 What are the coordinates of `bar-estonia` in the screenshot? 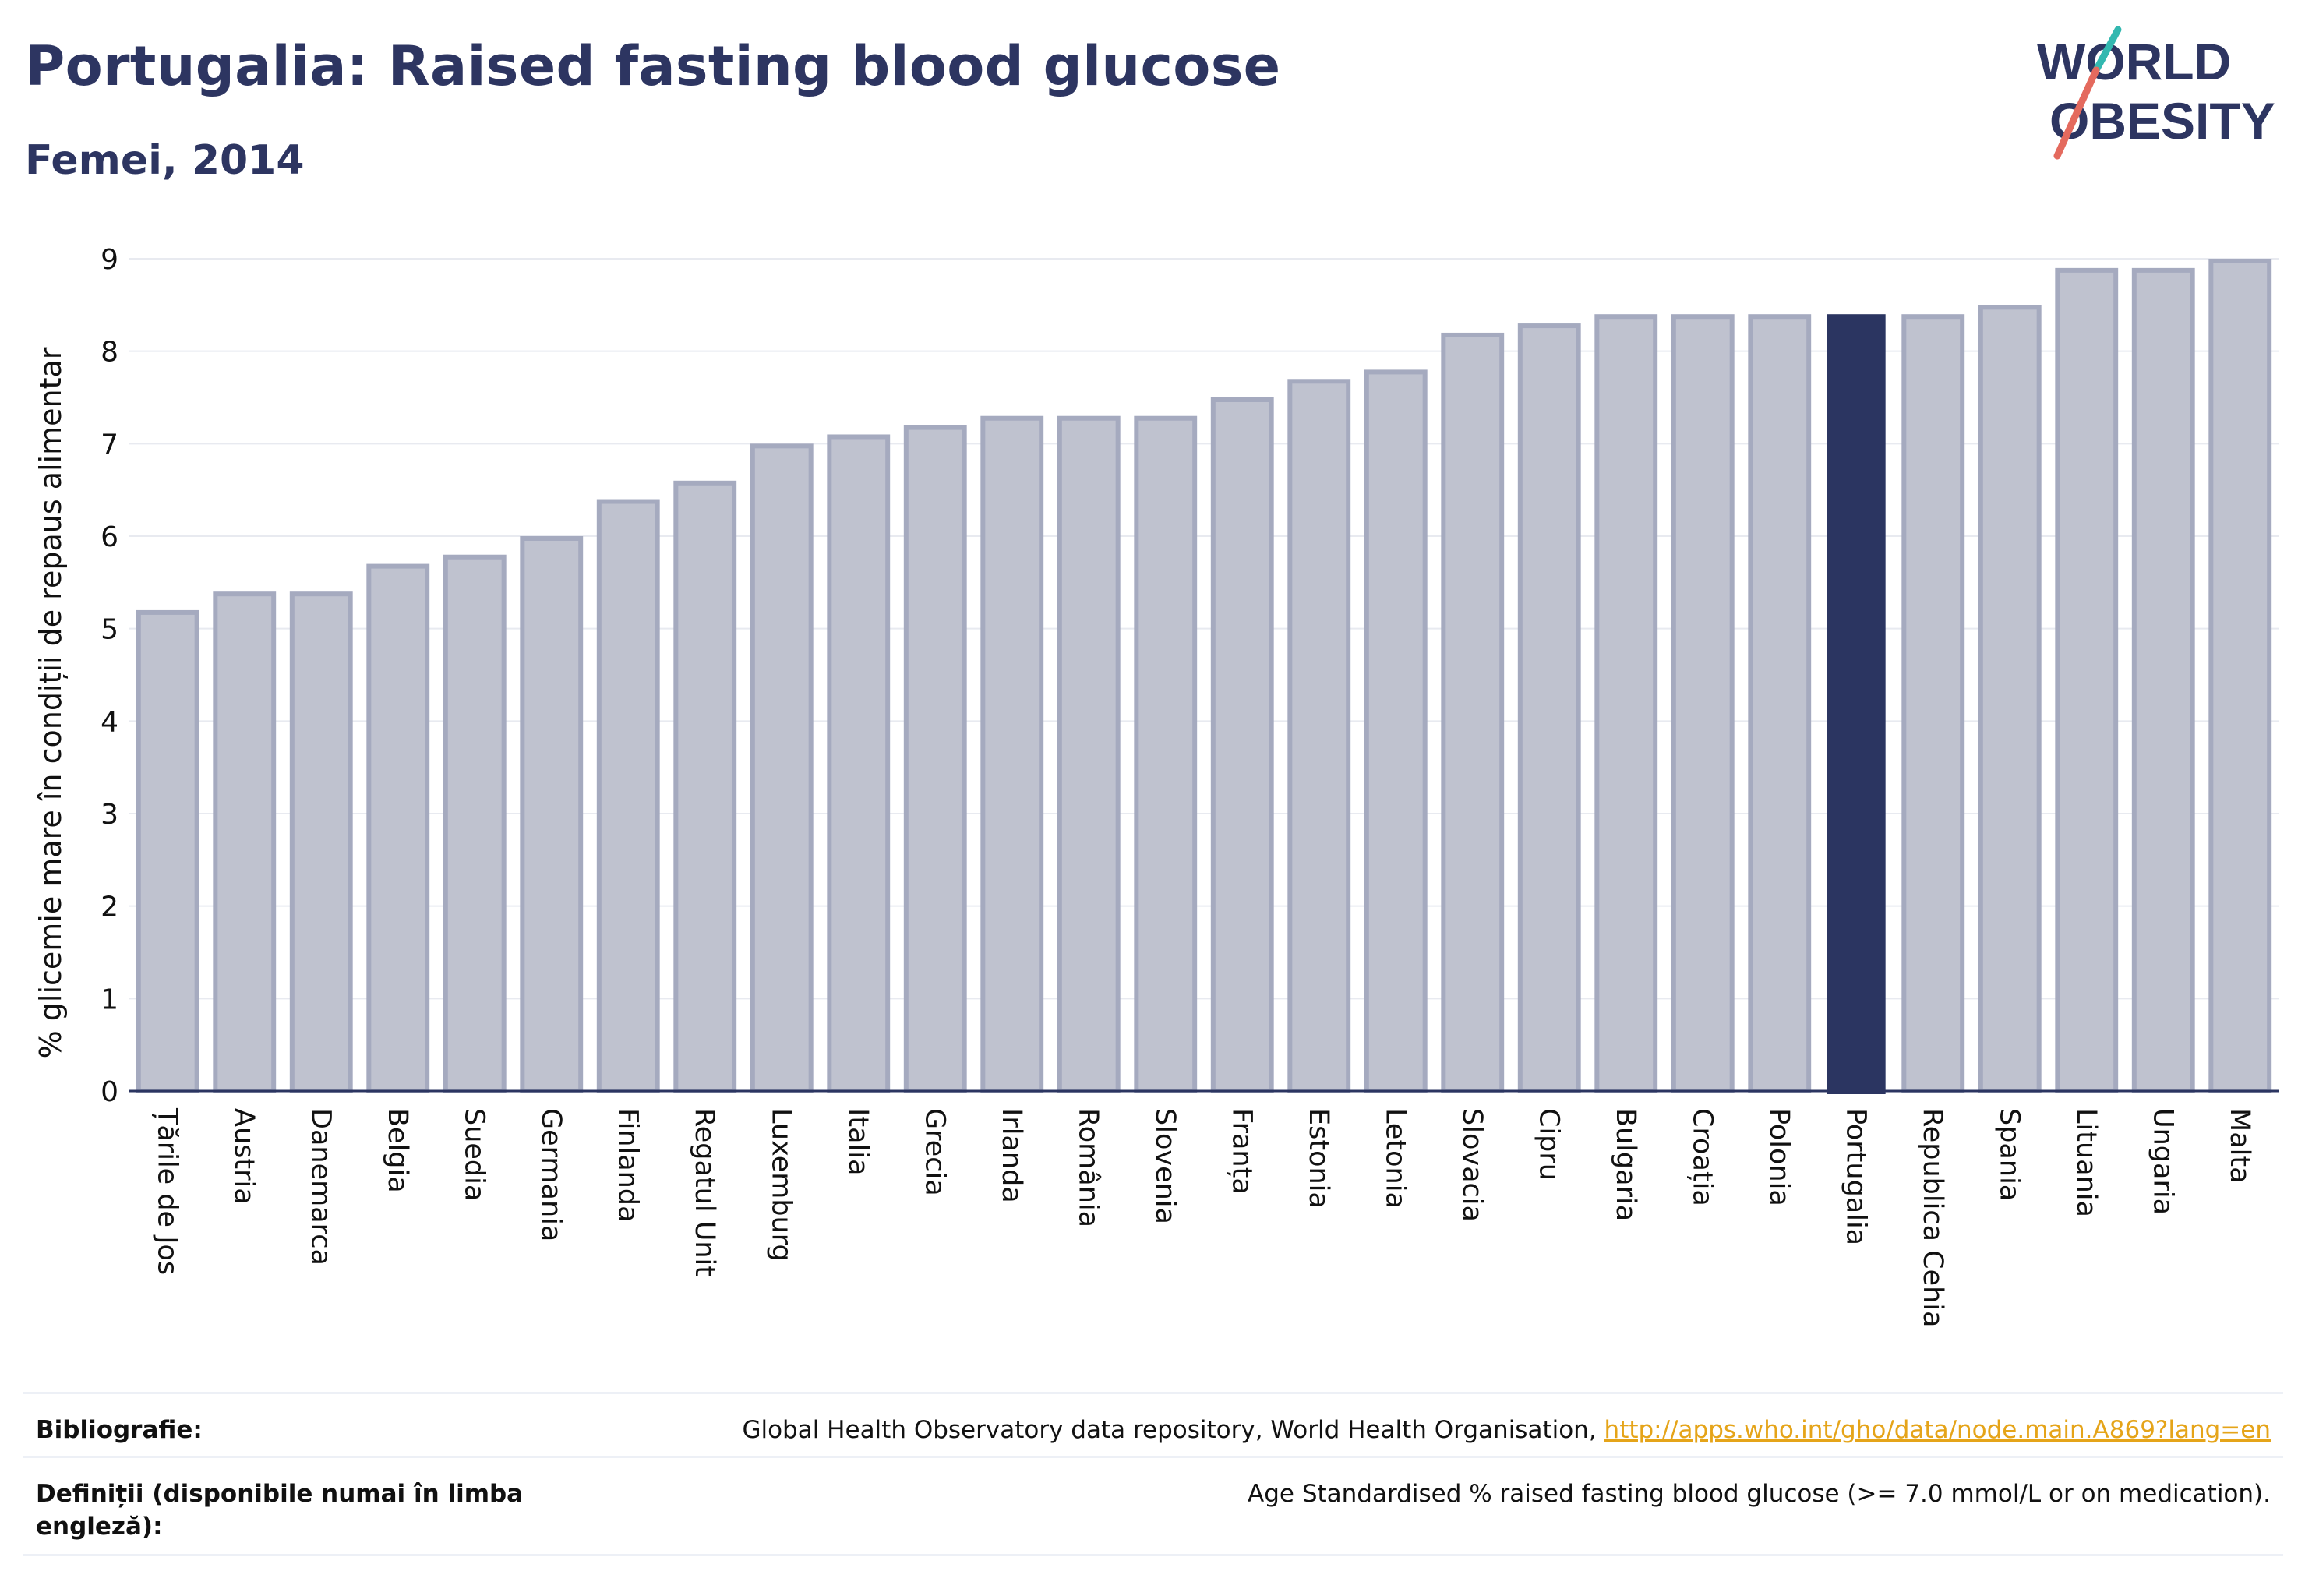 It's located at (1319, 736).